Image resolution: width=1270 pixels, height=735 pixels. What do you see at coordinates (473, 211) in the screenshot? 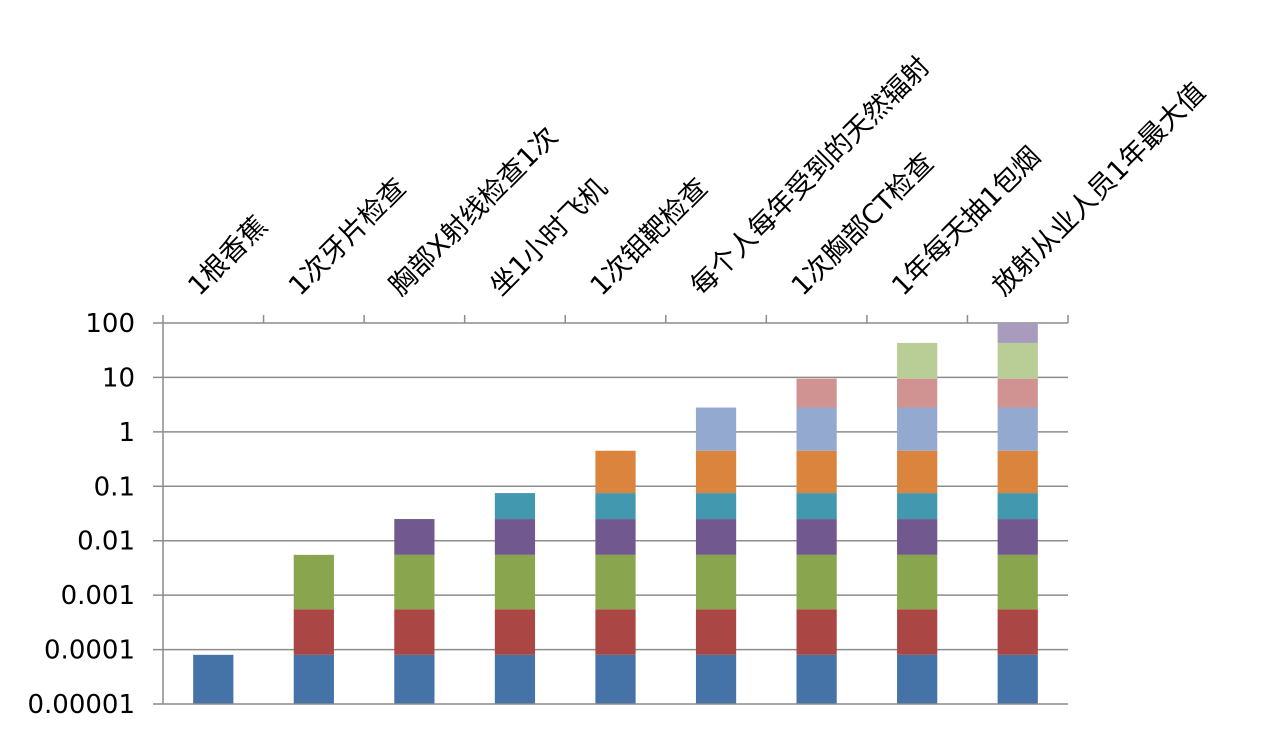
I see `category-label: 胸部X射线检查1次` at bounding box center [473, 211].